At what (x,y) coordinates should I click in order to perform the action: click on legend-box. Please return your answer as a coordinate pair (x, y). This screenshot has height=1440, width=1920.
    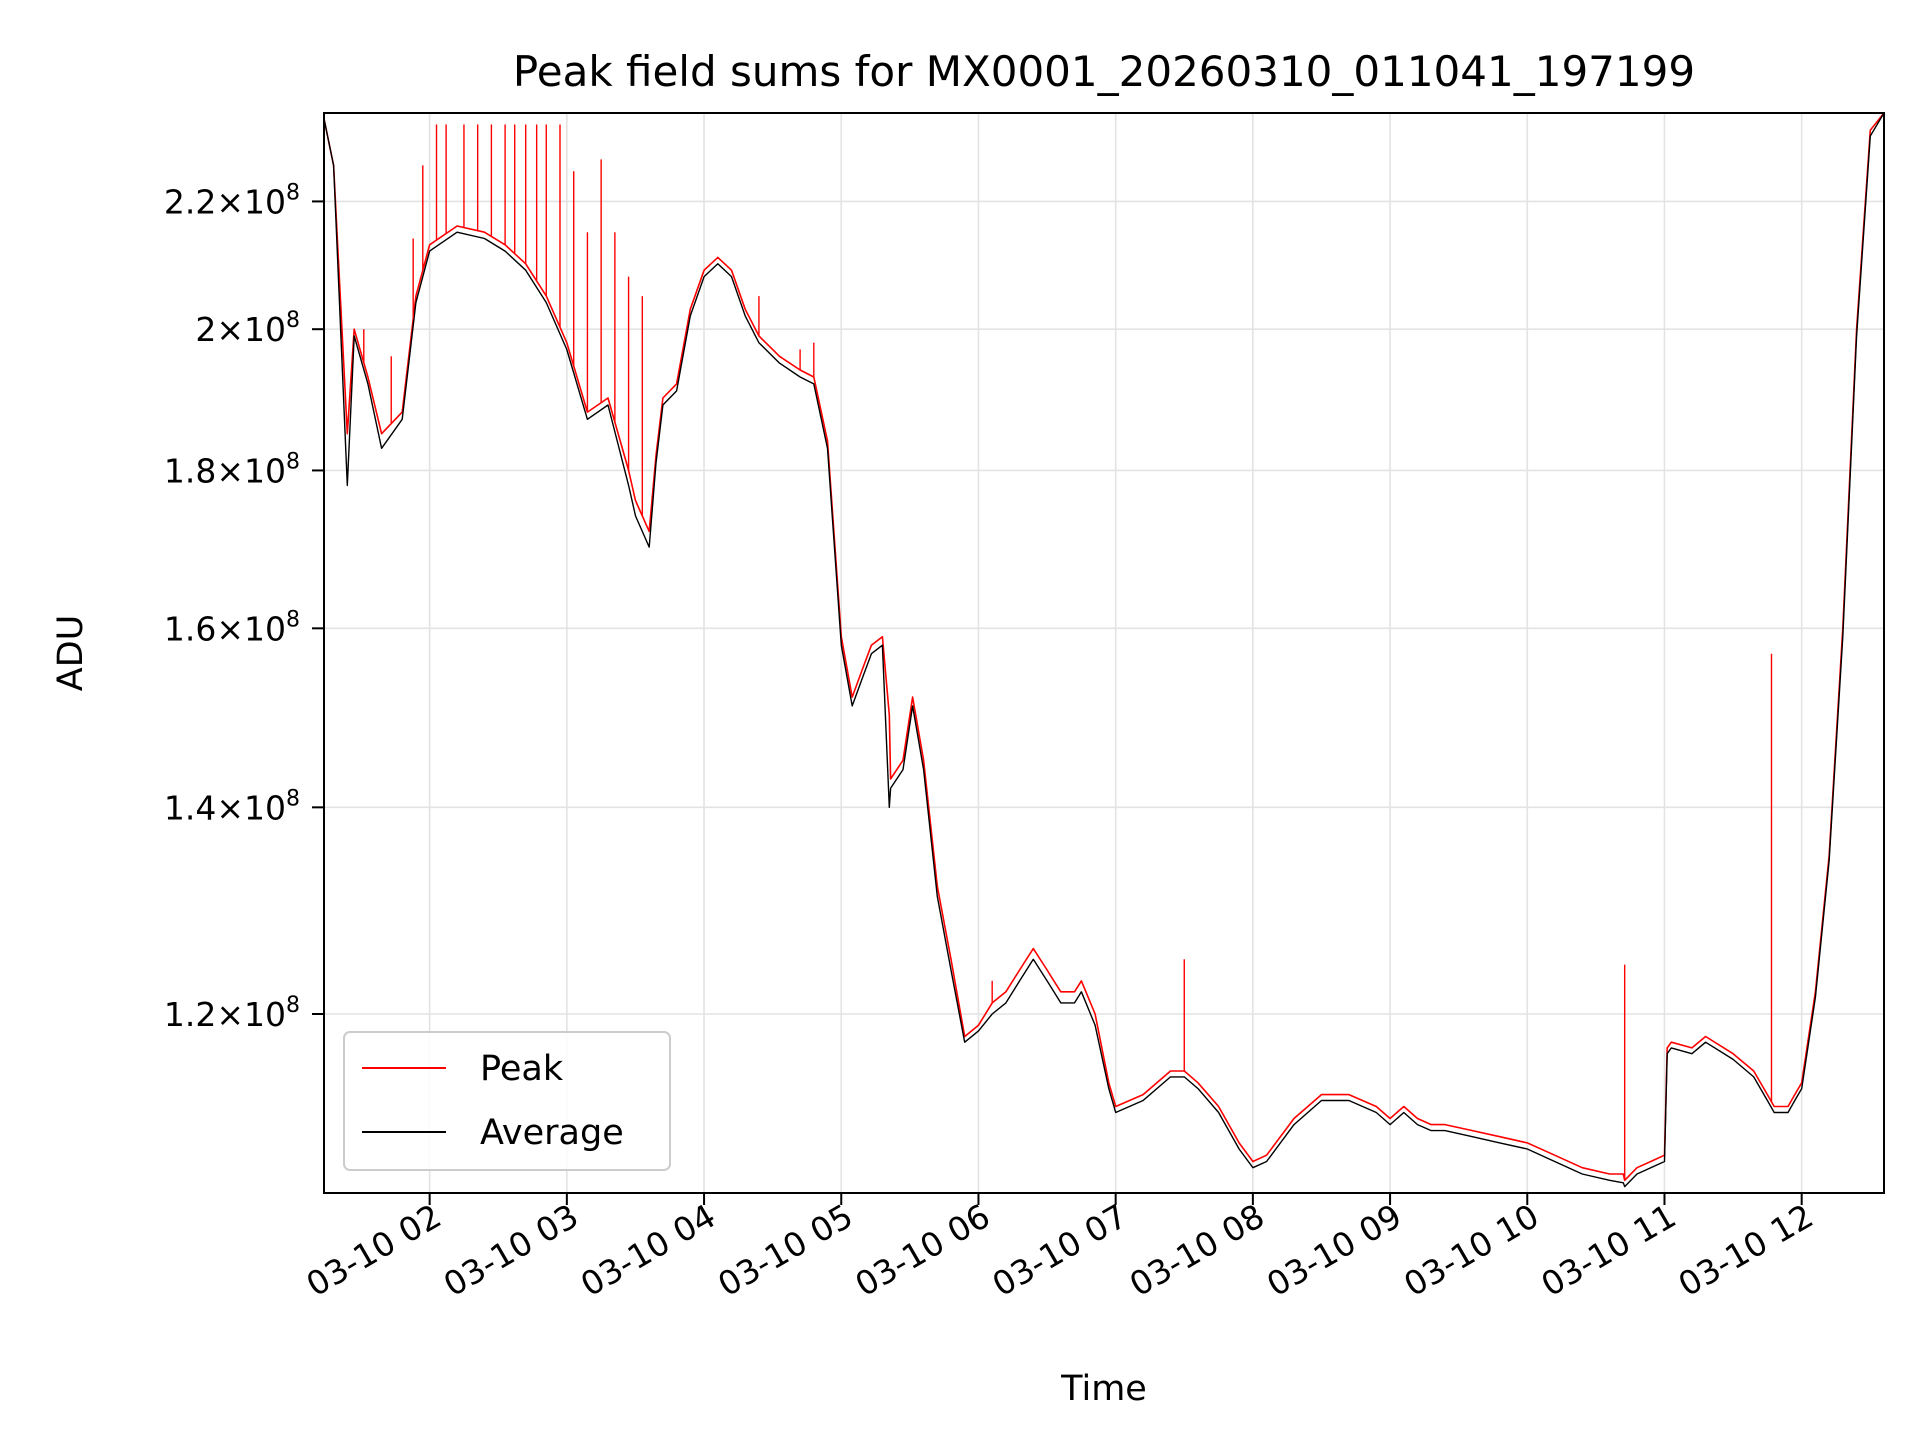
    Looking at the image, I should click on (507, 1101).